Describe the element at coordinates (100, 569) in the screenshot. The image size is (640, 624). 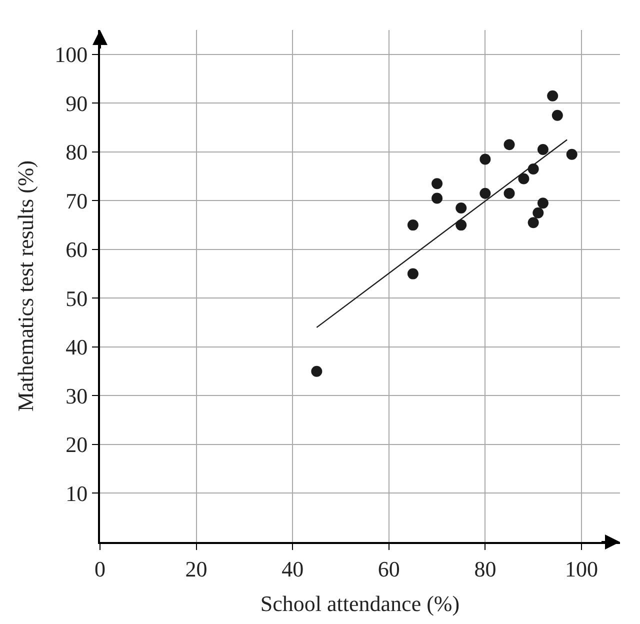
I see `x-tick-label: 0` at that location.